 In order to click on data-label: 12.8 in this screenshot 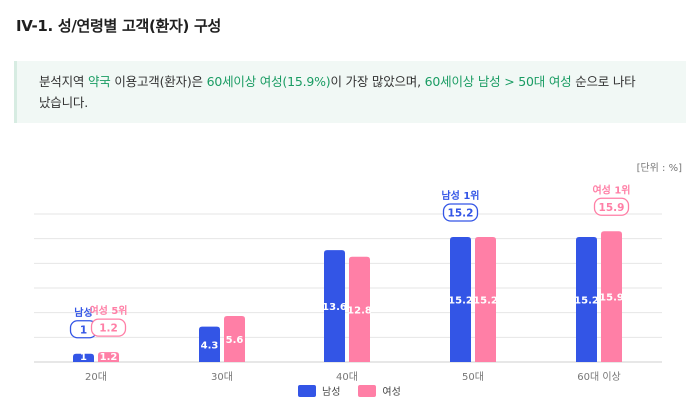, I will do `click(359, 310)`.